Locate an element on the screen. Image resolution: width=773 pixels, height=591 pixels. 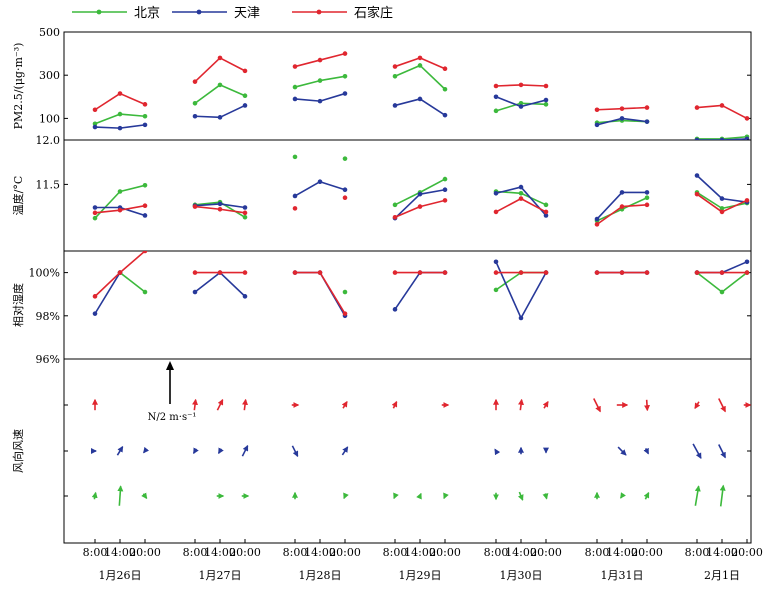
y-axis-label: 温度/°C is located at coordinates (18, 196).